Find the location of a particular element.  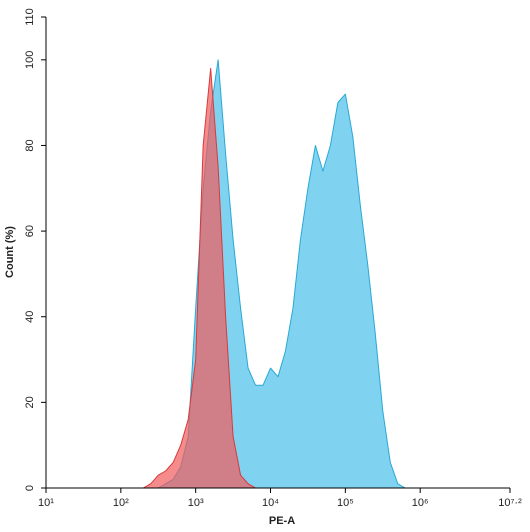

y-tick-label: 100 is located at coordinates (30, 60).